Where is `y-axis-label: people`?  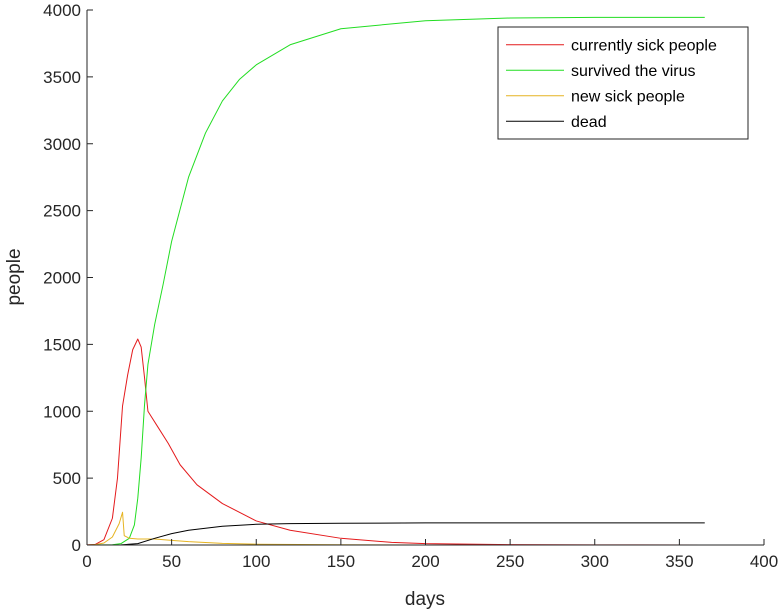 y-axis-label: people is located at coordinates (14, 276).